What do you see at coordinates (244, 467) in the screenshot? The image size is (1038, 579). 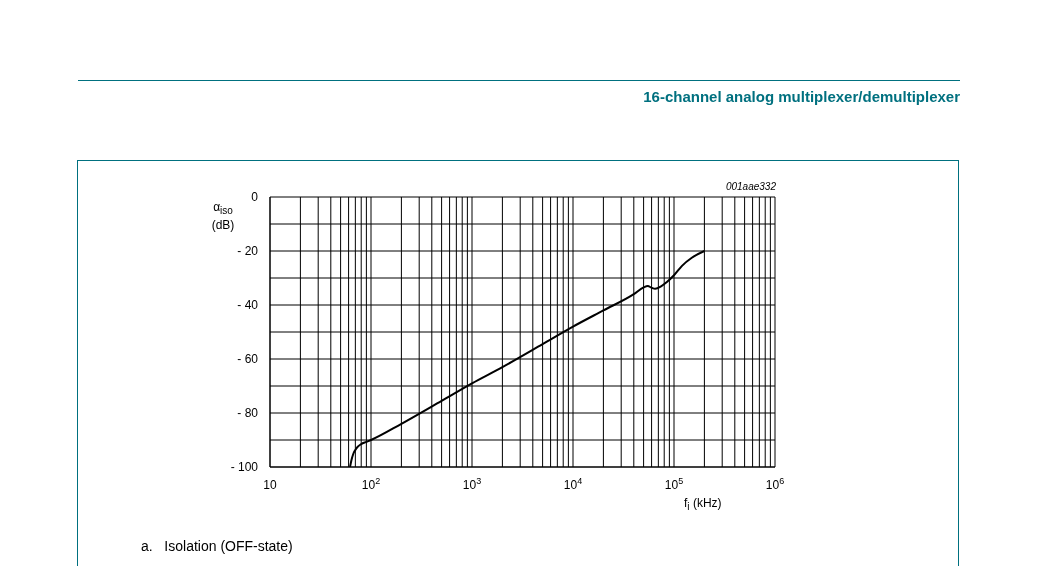 I see `y-tick-label: - 100` at bounding box center [244, 467].